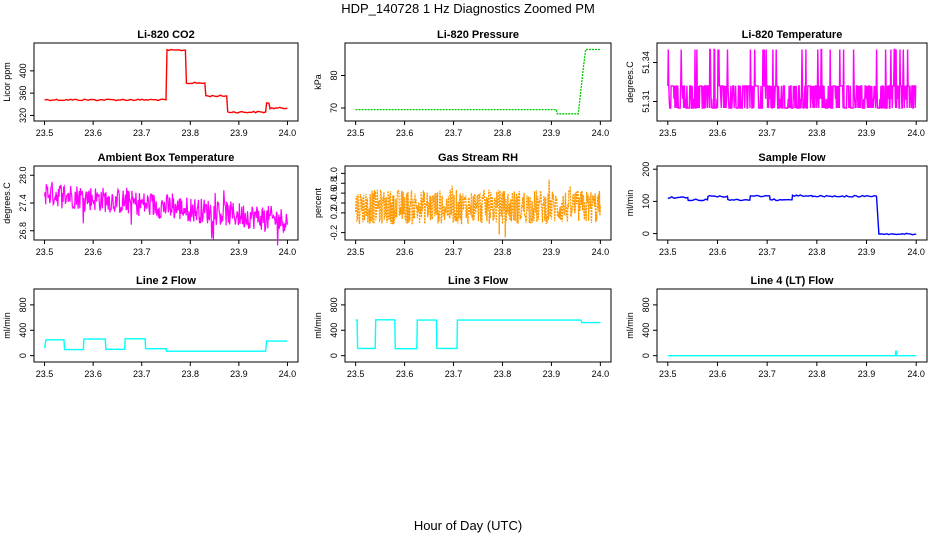  What do you see at coordinates (23, 175) in the screenshot?
I see `y-tick-label: 28.0` at bounding box center [23, 175].